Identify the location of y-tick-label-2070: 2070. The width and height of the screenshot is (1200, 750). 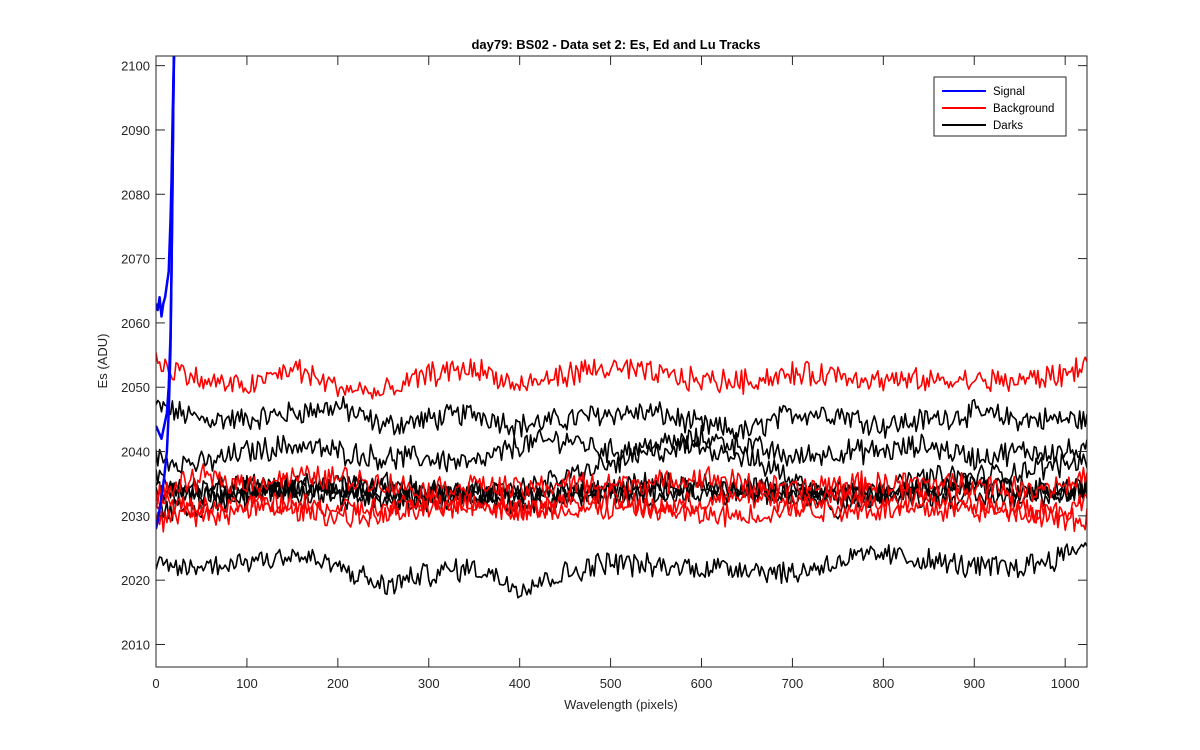
(135, 259).